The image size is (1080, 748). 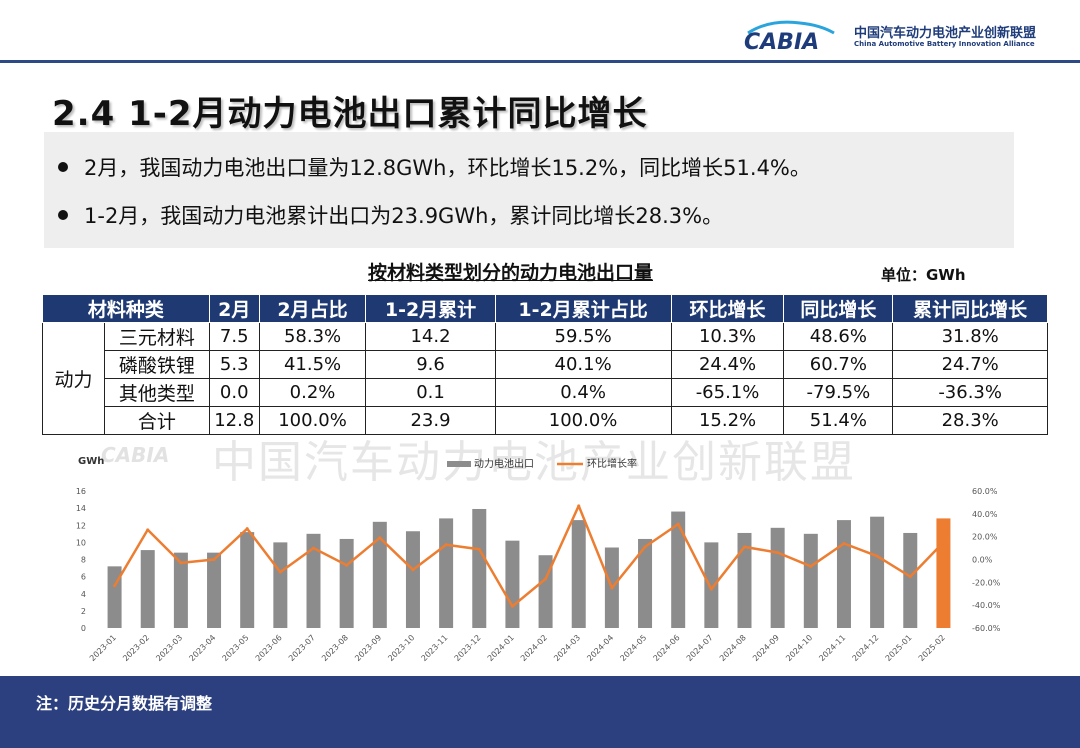 I want to click on x-tick-label: 2023-04, so click(x=202, y=648).